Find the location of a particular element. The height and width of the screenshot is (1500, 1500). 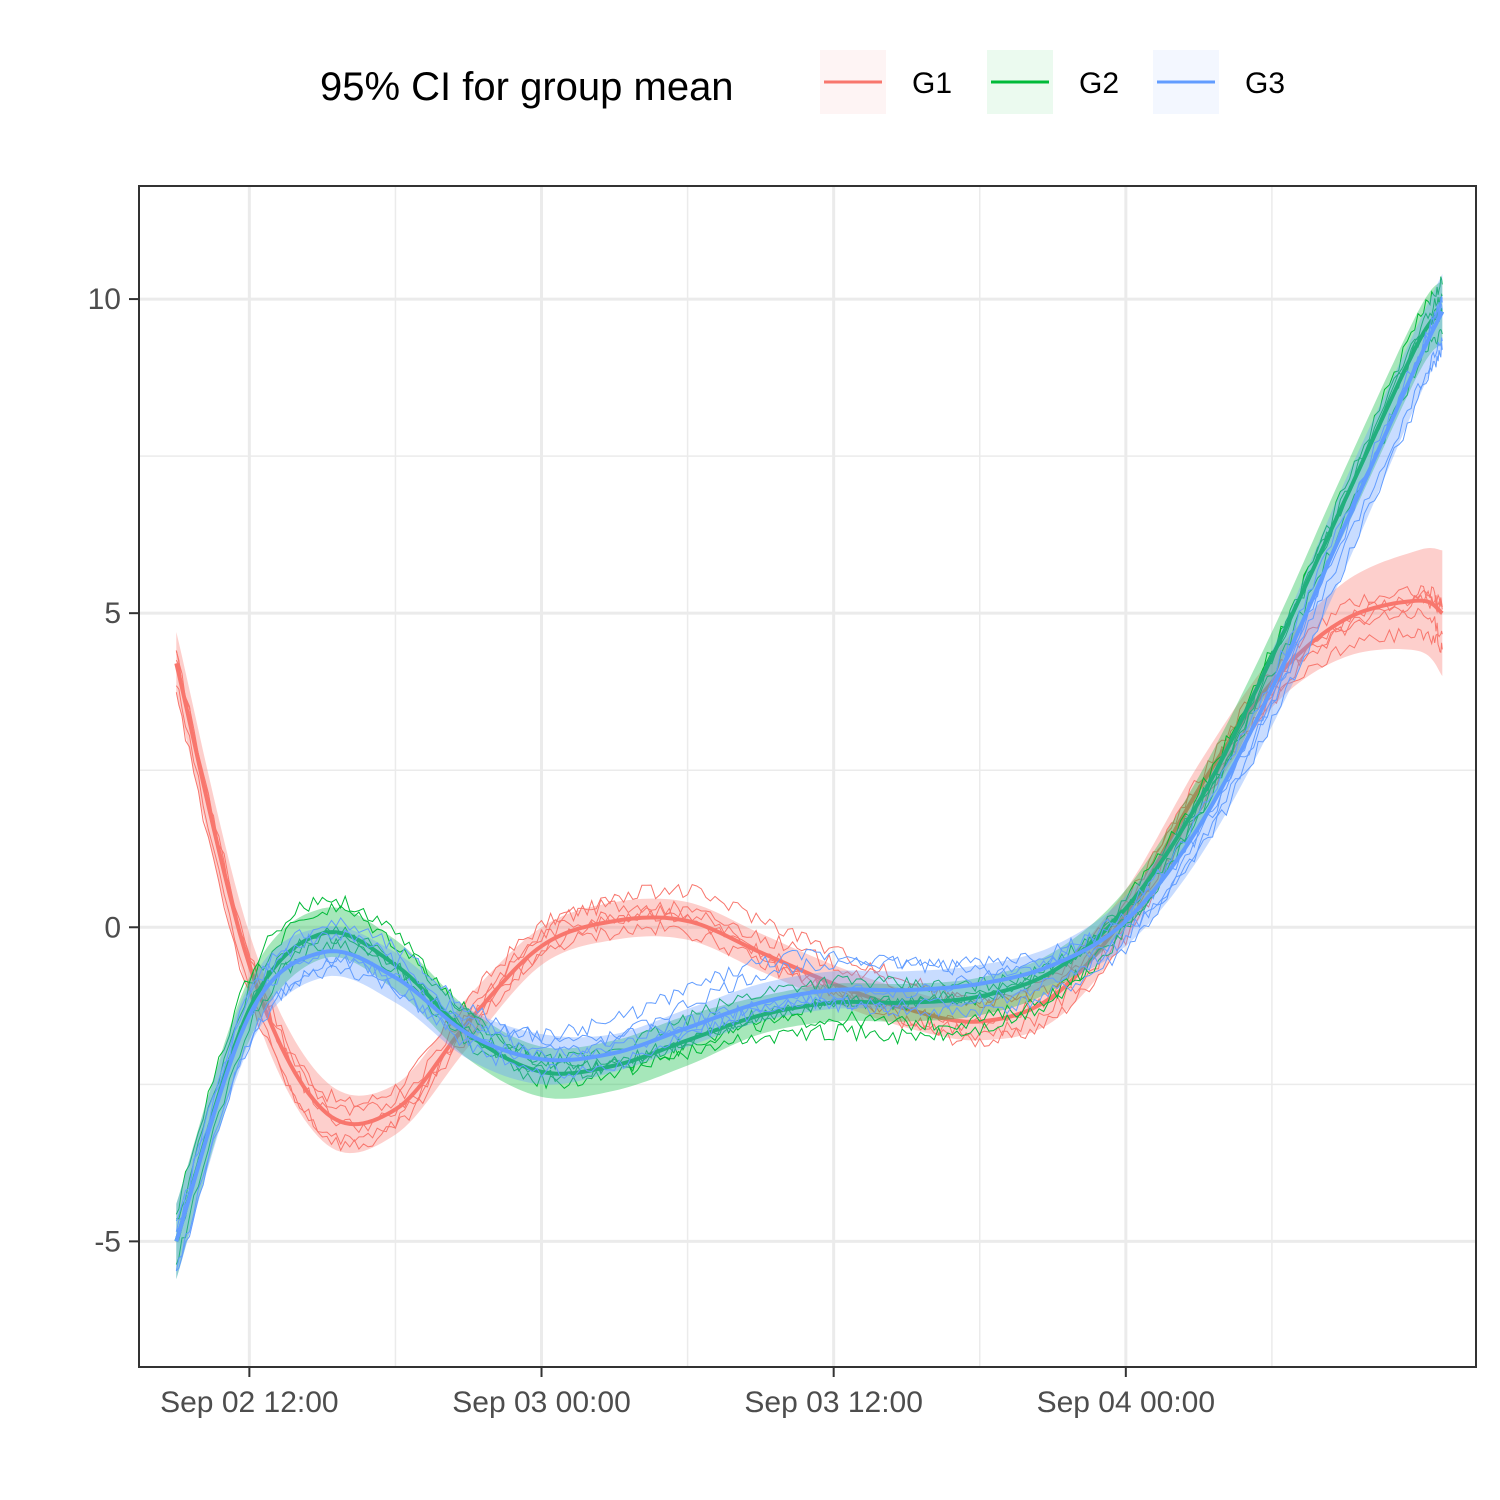

x-tick-label: Sep 03 12:00 is located at coordinates (833, 1402).